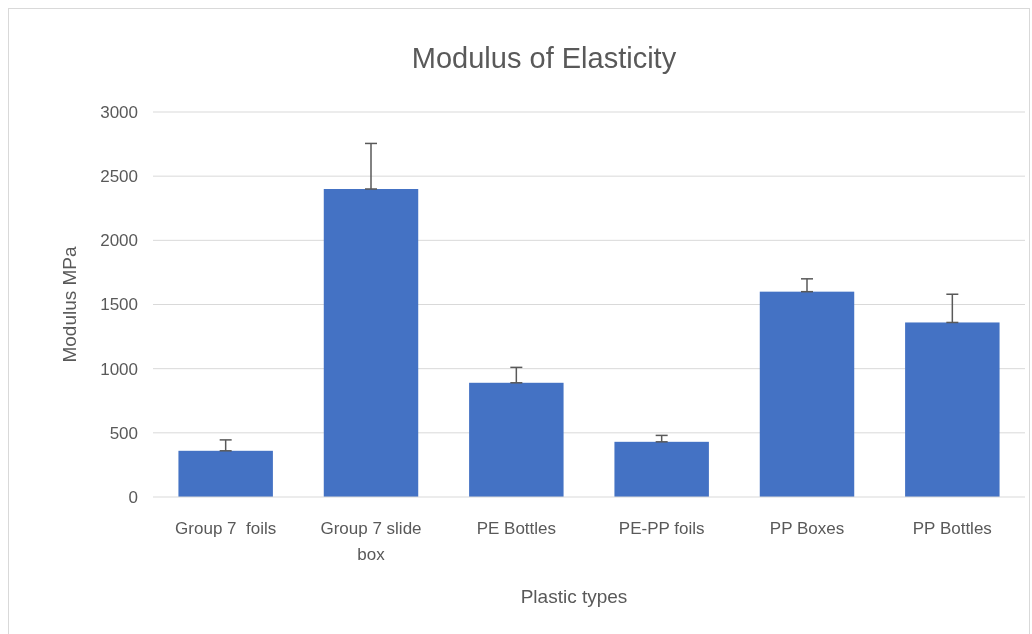  What do you see at coordinates (574, 596) in the screenshot?
I see `x-axis-title: Plastic types` at bounding box center [574, 596].